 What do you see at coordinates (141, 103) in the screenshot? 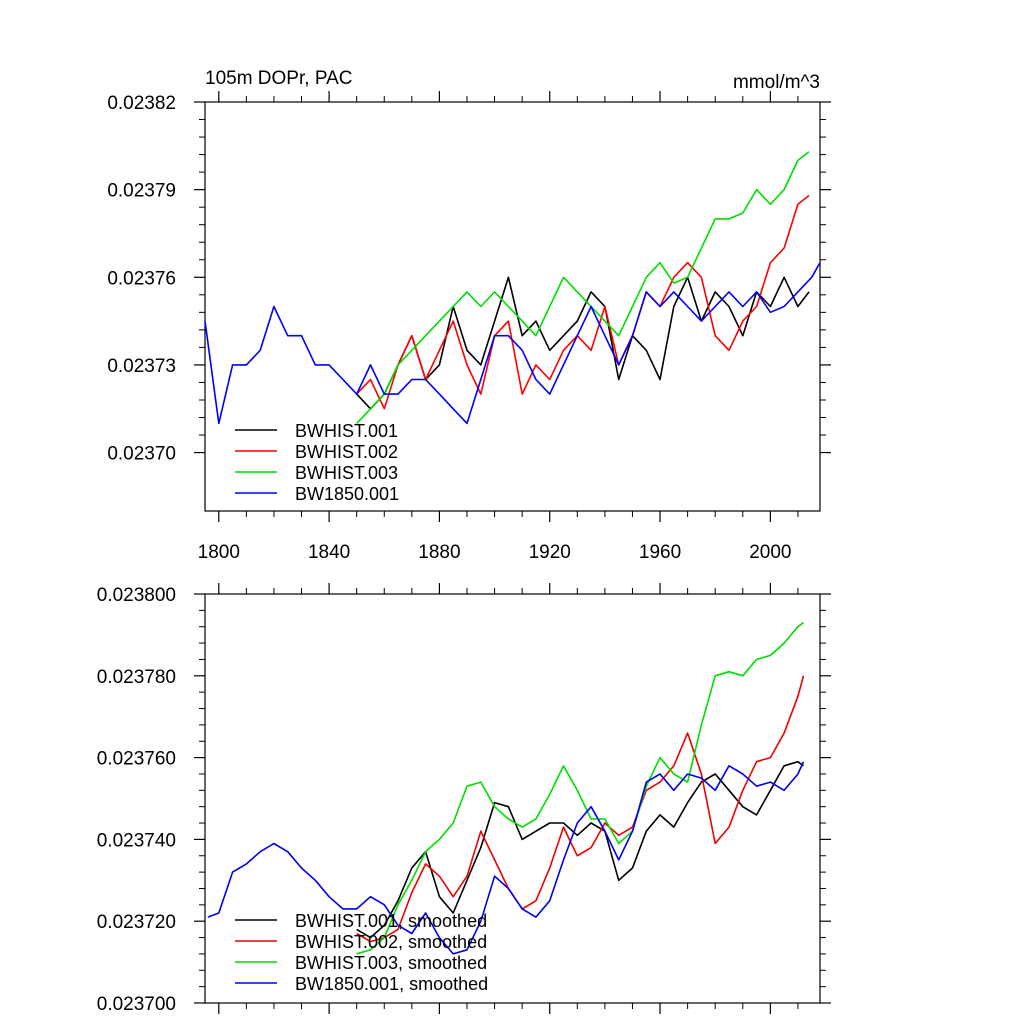
I see `top-y-tick-label: 0.02382` at bounding box center [141, 103].